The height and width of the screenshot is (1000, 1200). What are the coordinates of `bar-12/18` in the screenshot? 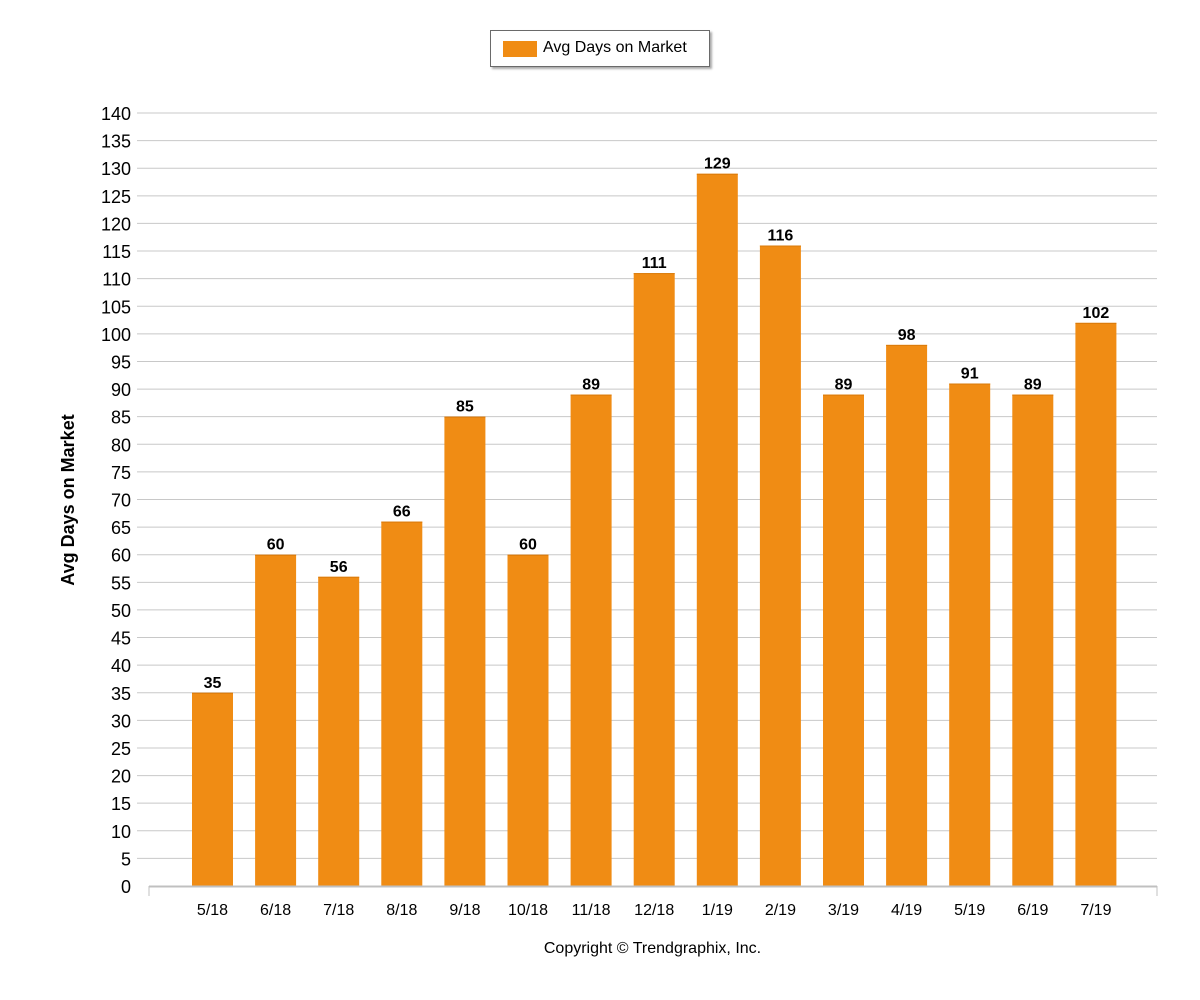 It's located at (654, 579).